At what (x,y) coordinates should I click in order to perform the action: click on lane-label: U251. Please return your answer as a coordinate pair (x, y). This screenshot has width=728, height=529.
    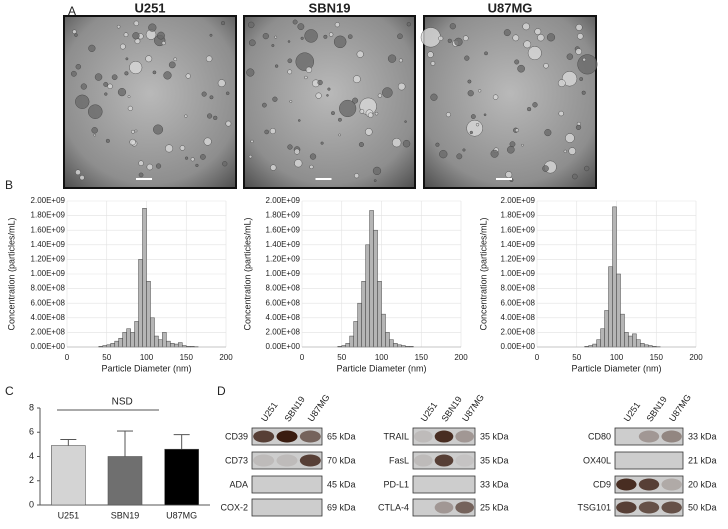
    Looking at the image, I should click on (429, 411).